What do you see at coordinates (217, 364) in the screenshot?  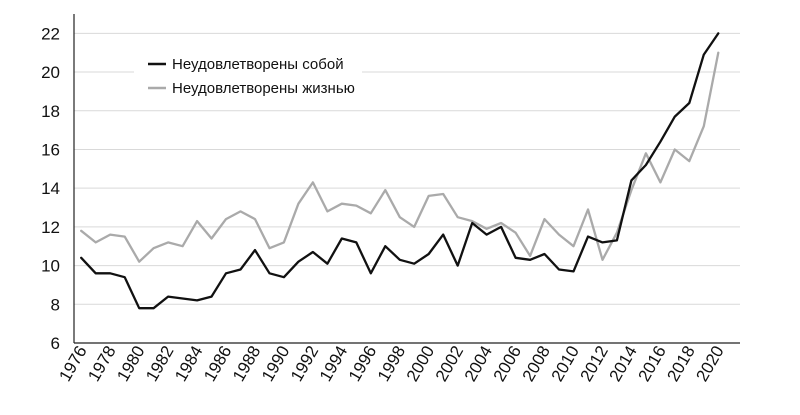 I see `x-tick-label-1986: 1986` at bounding box center [217, 364].